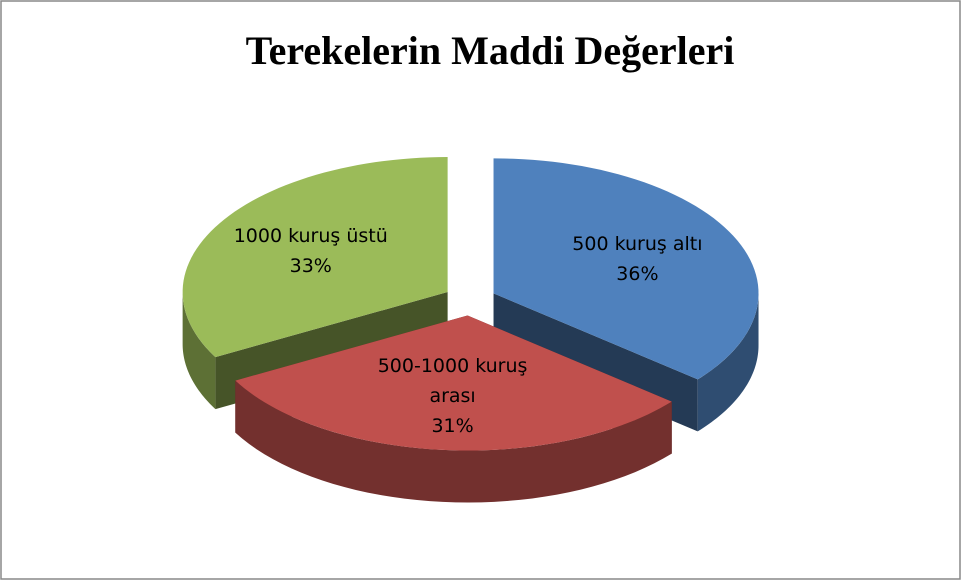 The height and width of the screenshot is (581, 962). What do you see at coordinates (310, 235) in the screenshot?
I see `category-label: 1000 kuruş üstü` at bounding box center [310, 235].